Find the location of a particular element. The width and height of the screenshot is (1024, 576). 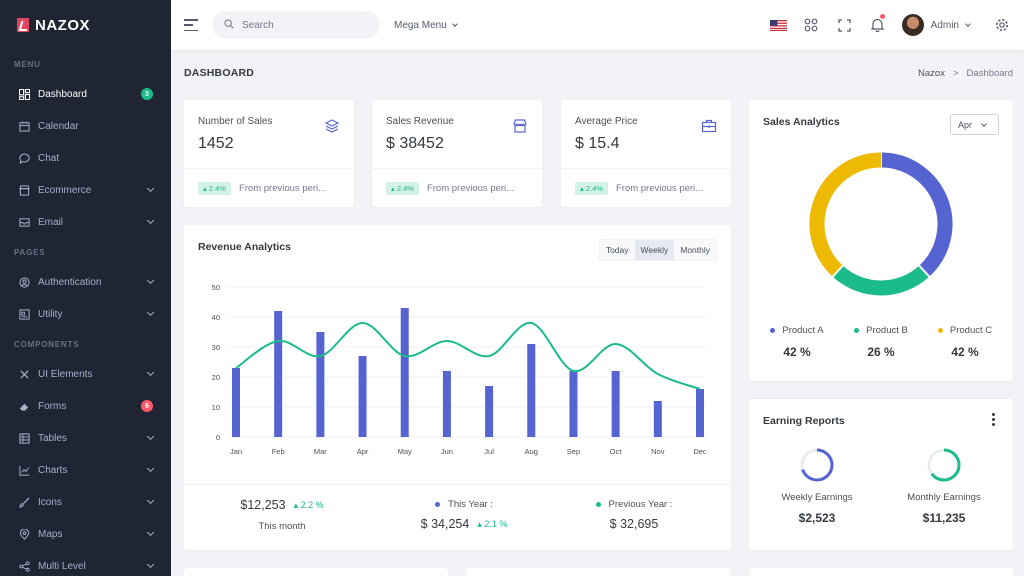

sidebar-item-utility: Utility is located at coordinates (85, 314).